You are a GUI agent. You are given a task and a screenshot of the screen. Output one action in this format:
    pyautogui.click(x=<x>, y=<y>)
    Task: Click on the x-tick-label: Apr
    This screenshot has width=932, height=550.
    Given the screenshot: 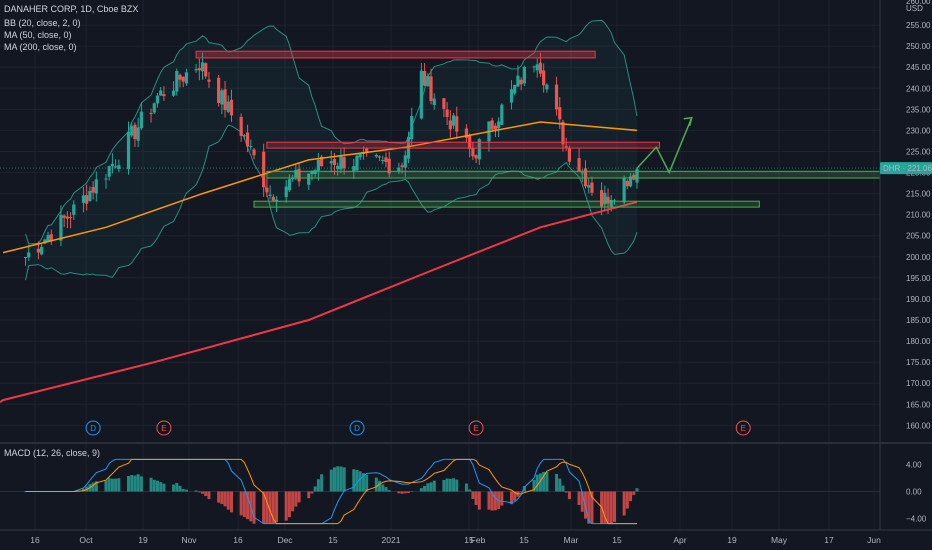 What is the action you would take?
    pyautogui.click(x=679, y=540)
    